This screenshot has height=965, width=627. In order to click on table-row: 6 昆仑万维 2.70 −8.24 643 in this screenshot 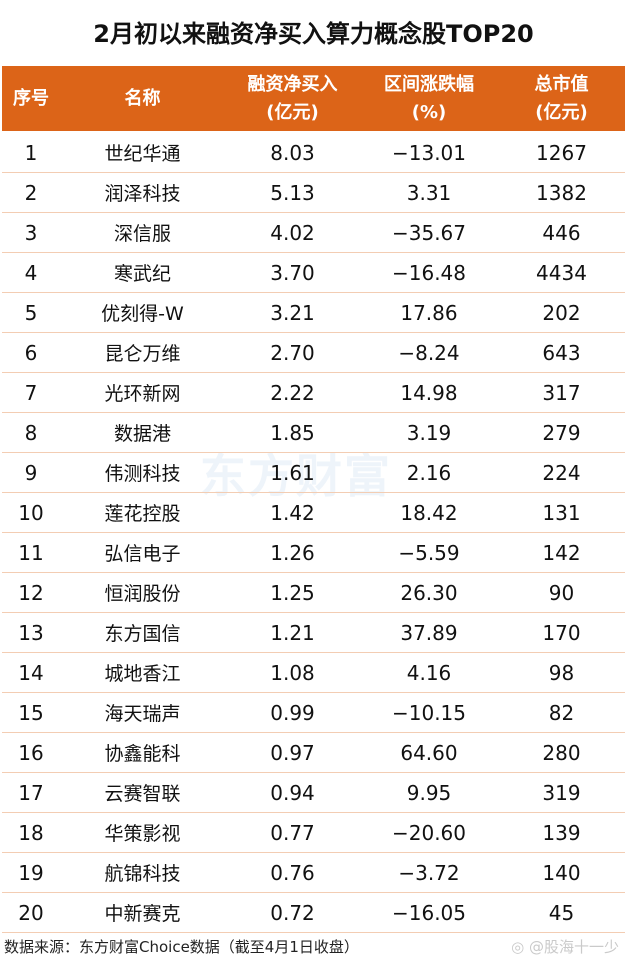, I will do `click(313, 353)`.